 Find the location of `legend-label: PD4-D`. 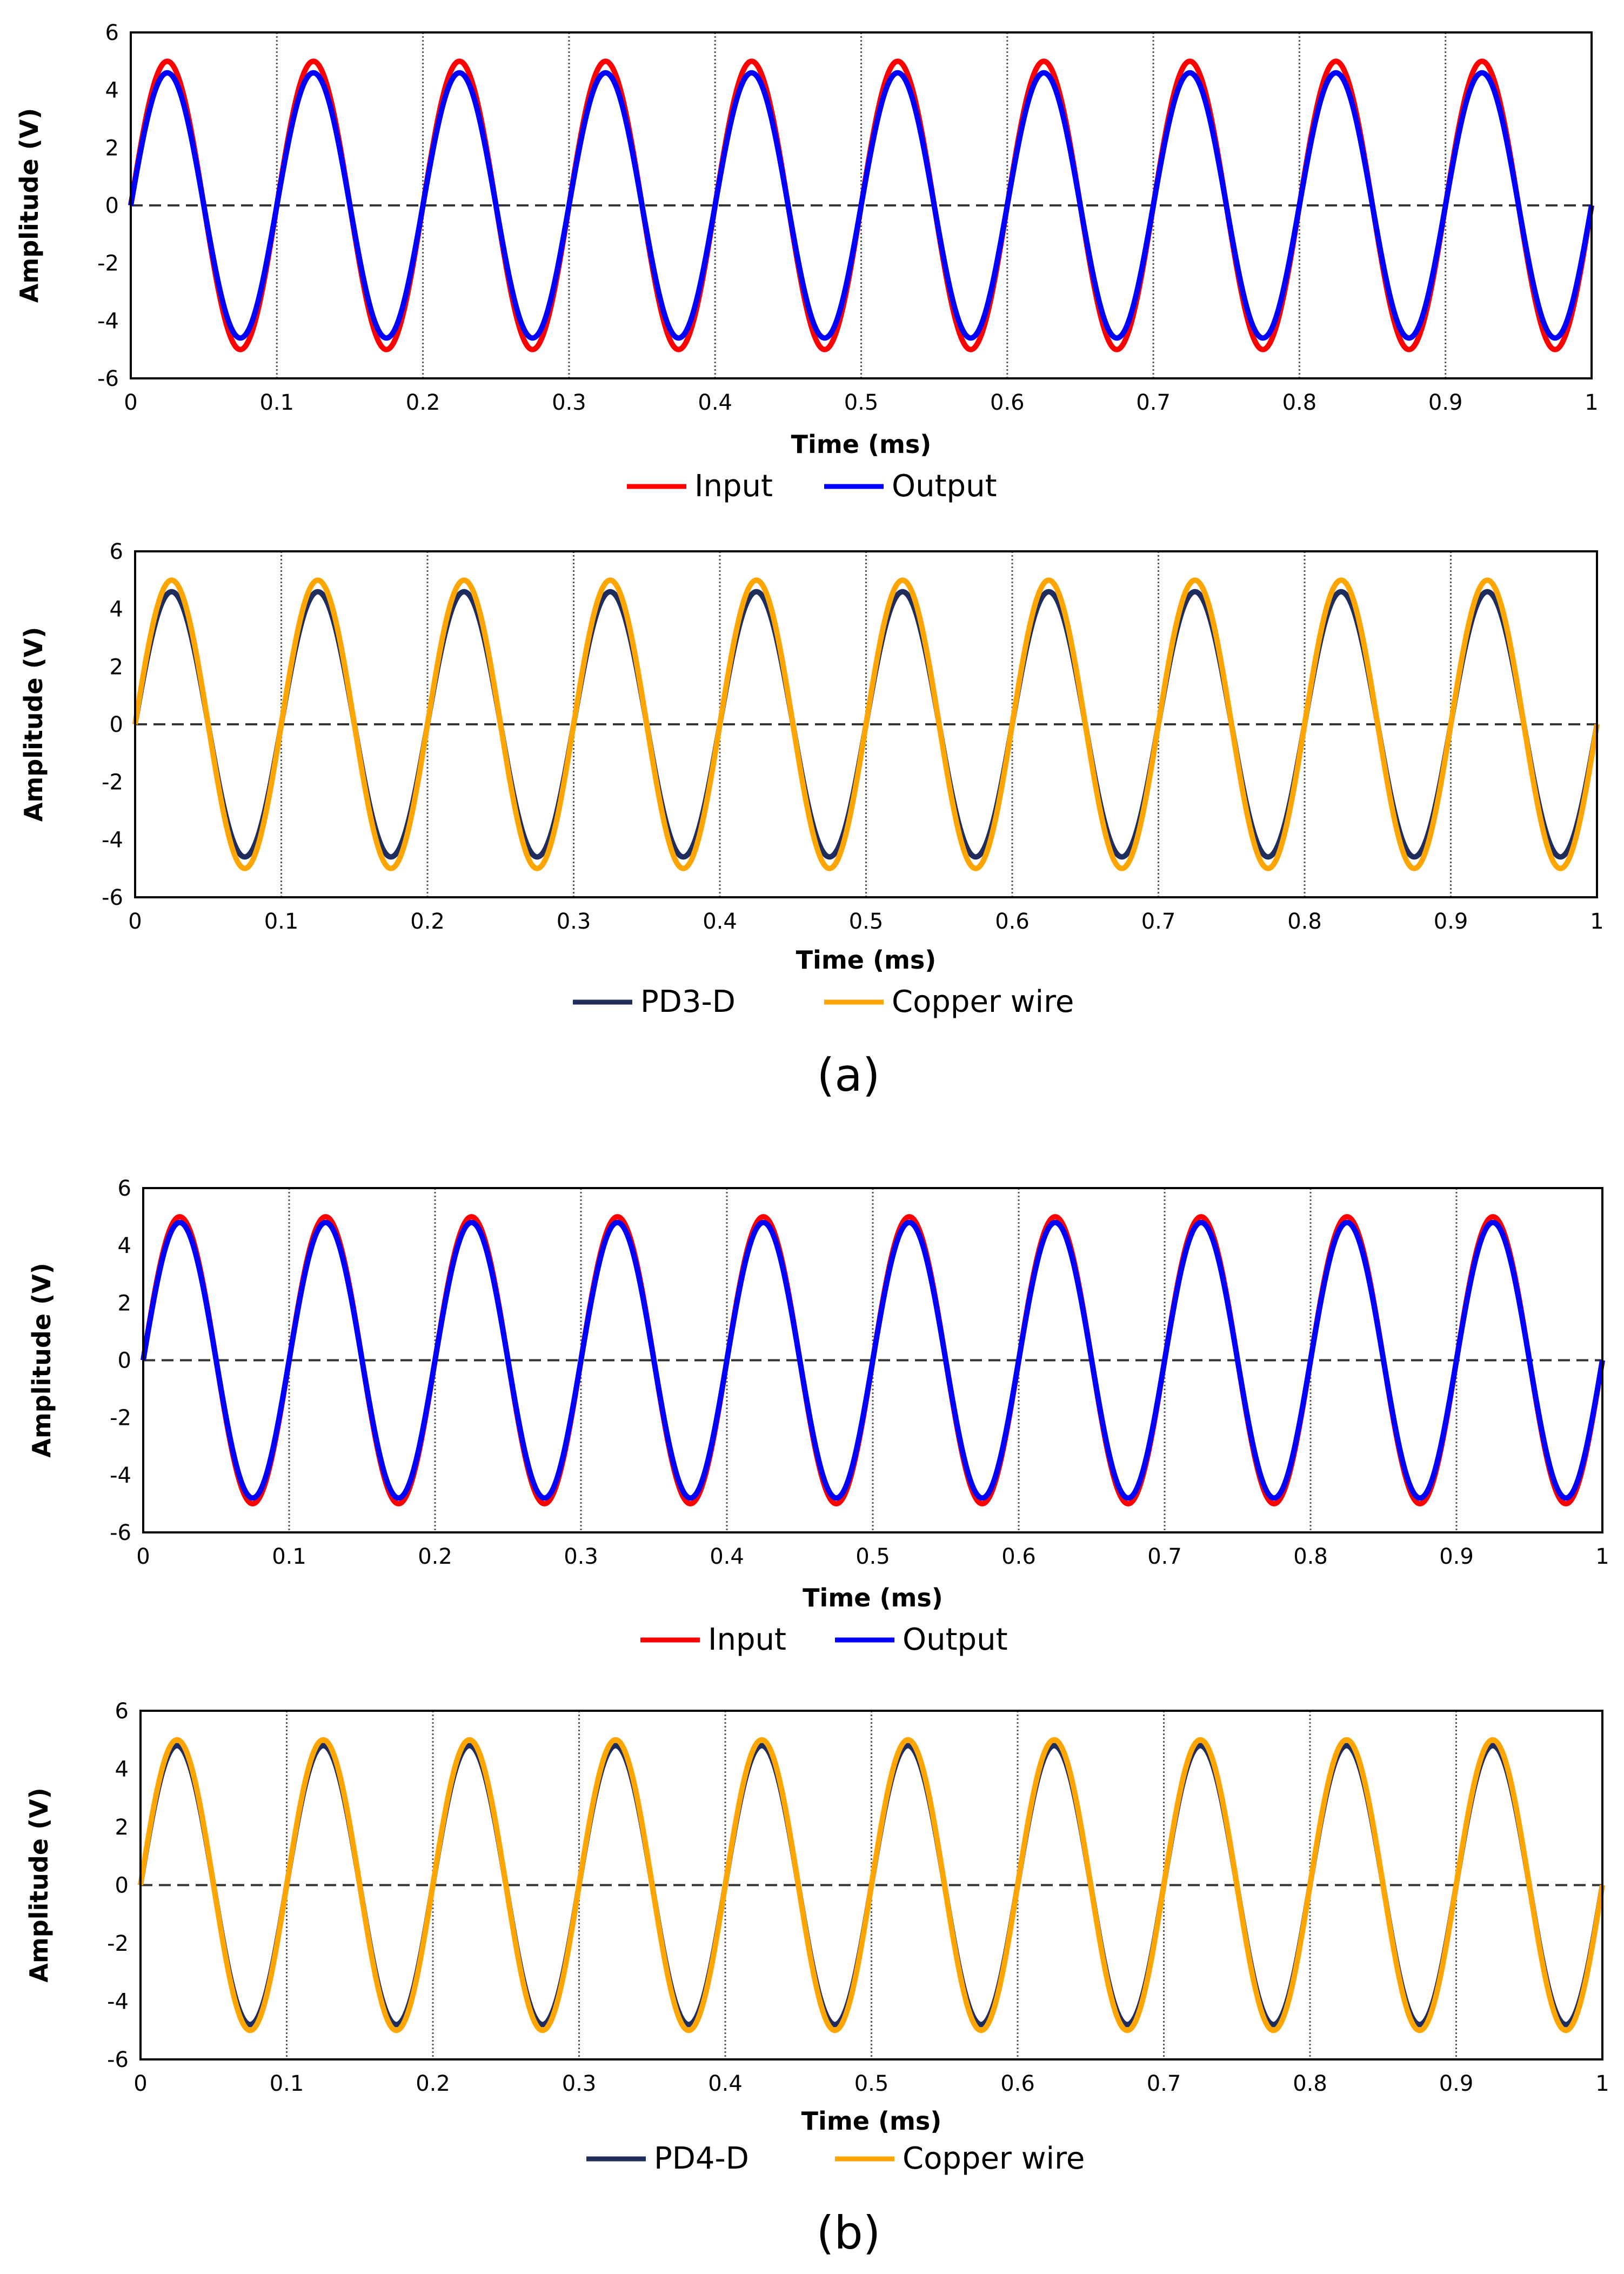

legend-label: PD4-D is located at coordinates (701, 2159).